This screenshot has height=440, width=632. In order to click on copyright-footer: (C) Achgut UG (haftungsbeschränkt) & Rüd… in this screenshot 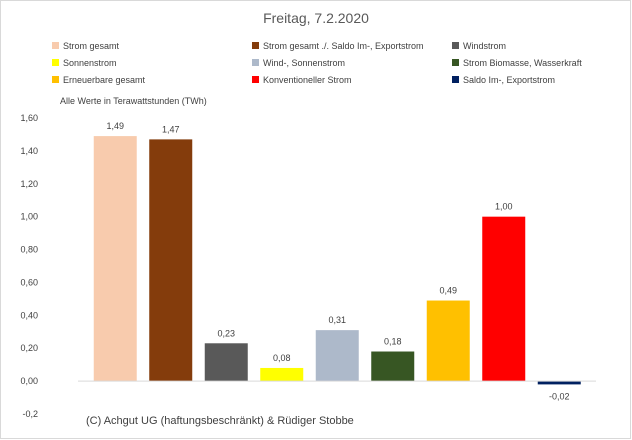, I will do `click(220, 421)`.